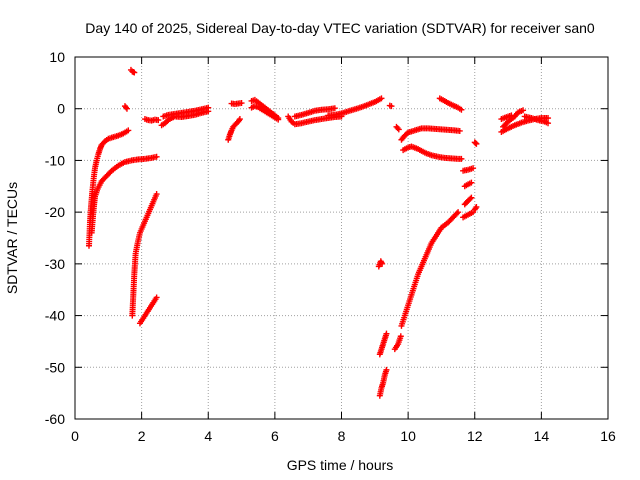 This screenshot has width=640, height=480. Describe the element at coordinates (75, 436) in the screenshot. I see `x-tick-label: 0` at that location.